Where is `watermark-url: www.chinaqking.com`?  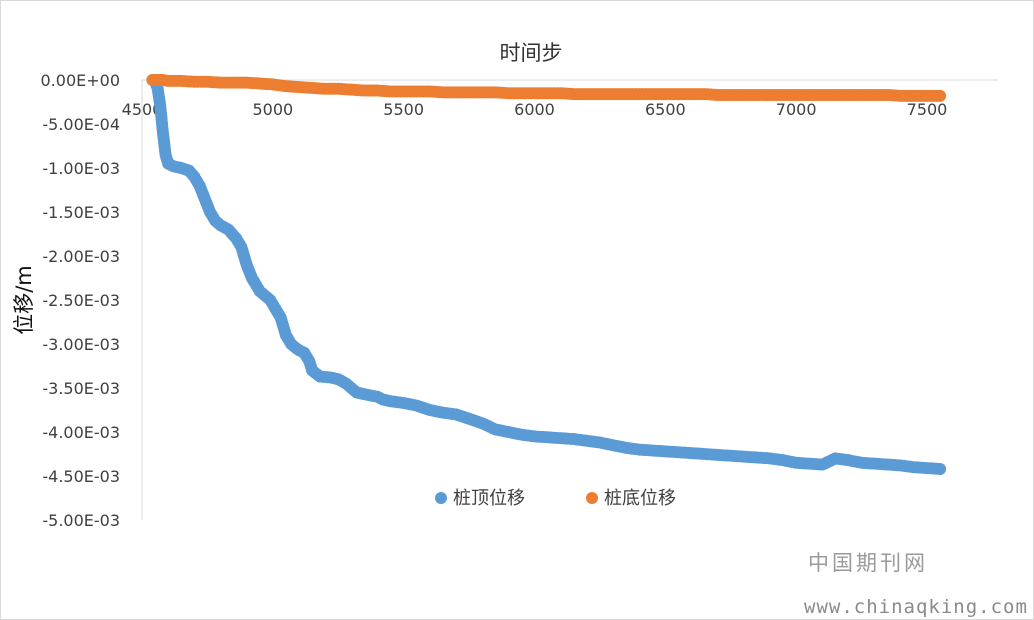 watermark-url: www.chinaqking.com is located at coordinates (916, 607).